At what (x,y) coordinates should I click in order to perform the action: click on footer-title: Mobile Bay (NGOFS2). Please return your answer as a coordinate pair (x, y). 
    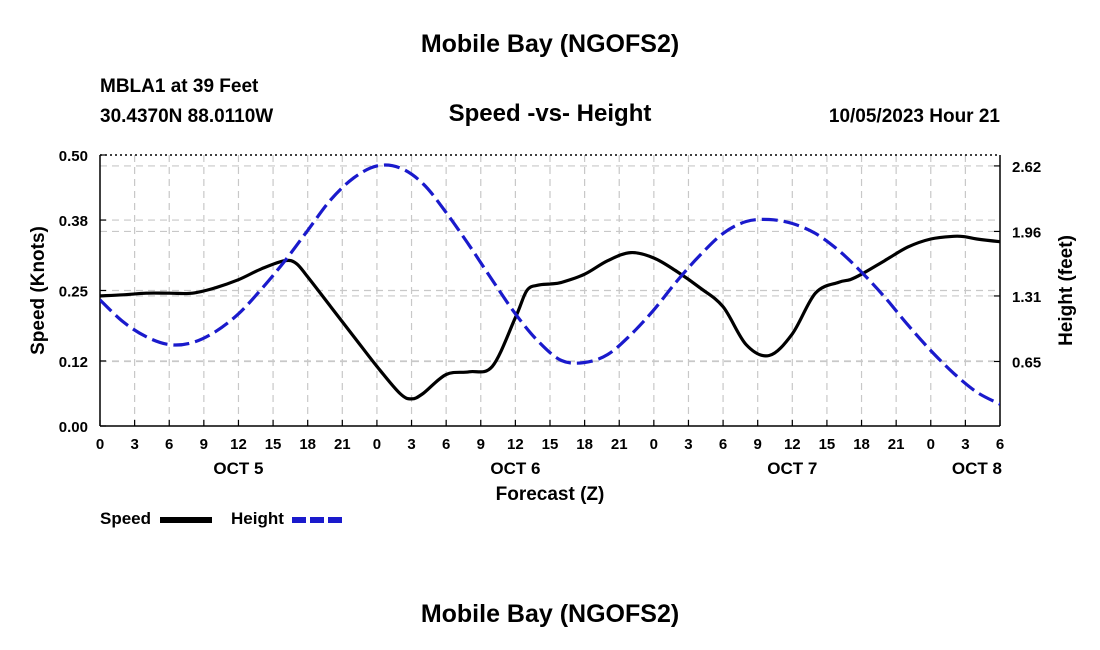
    Looking at the image, I should click on (550, 614).